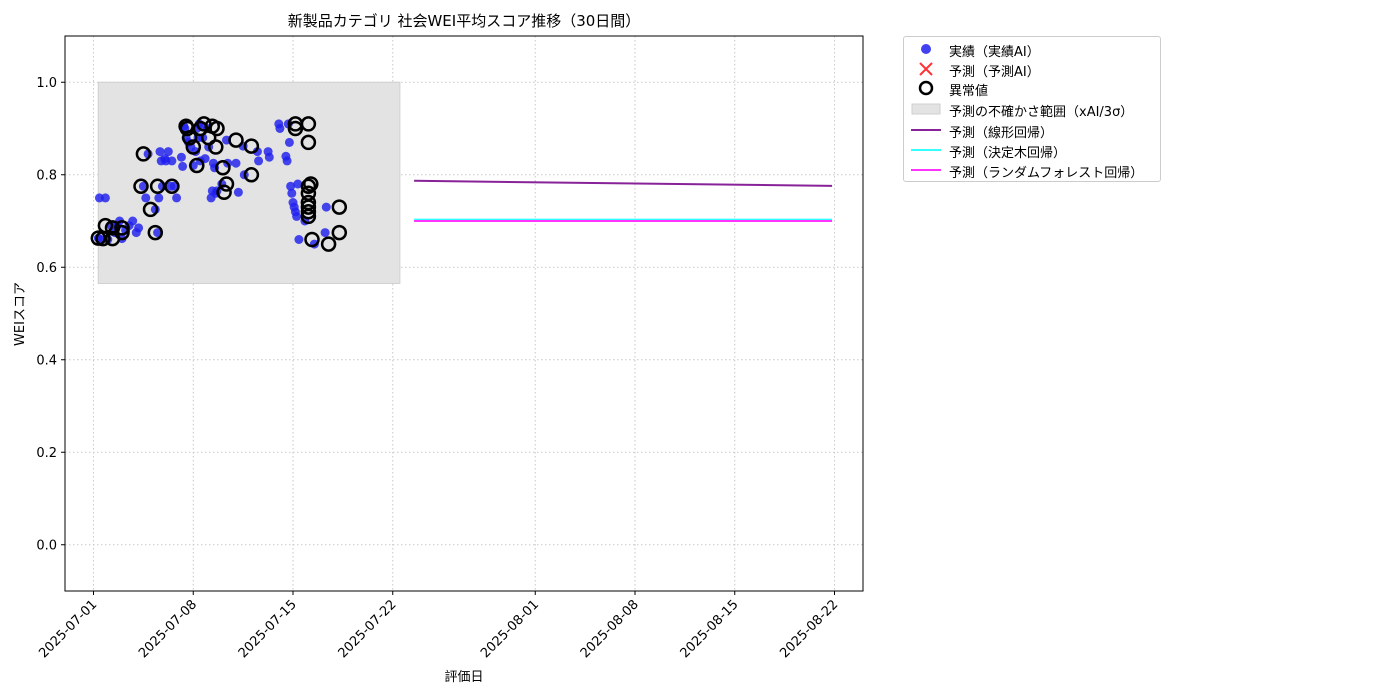 The image size is (1400, 700). I want to click on legend-label: 予測の不確かさ範囲（xAI/3σ）, so click(1041, 112).